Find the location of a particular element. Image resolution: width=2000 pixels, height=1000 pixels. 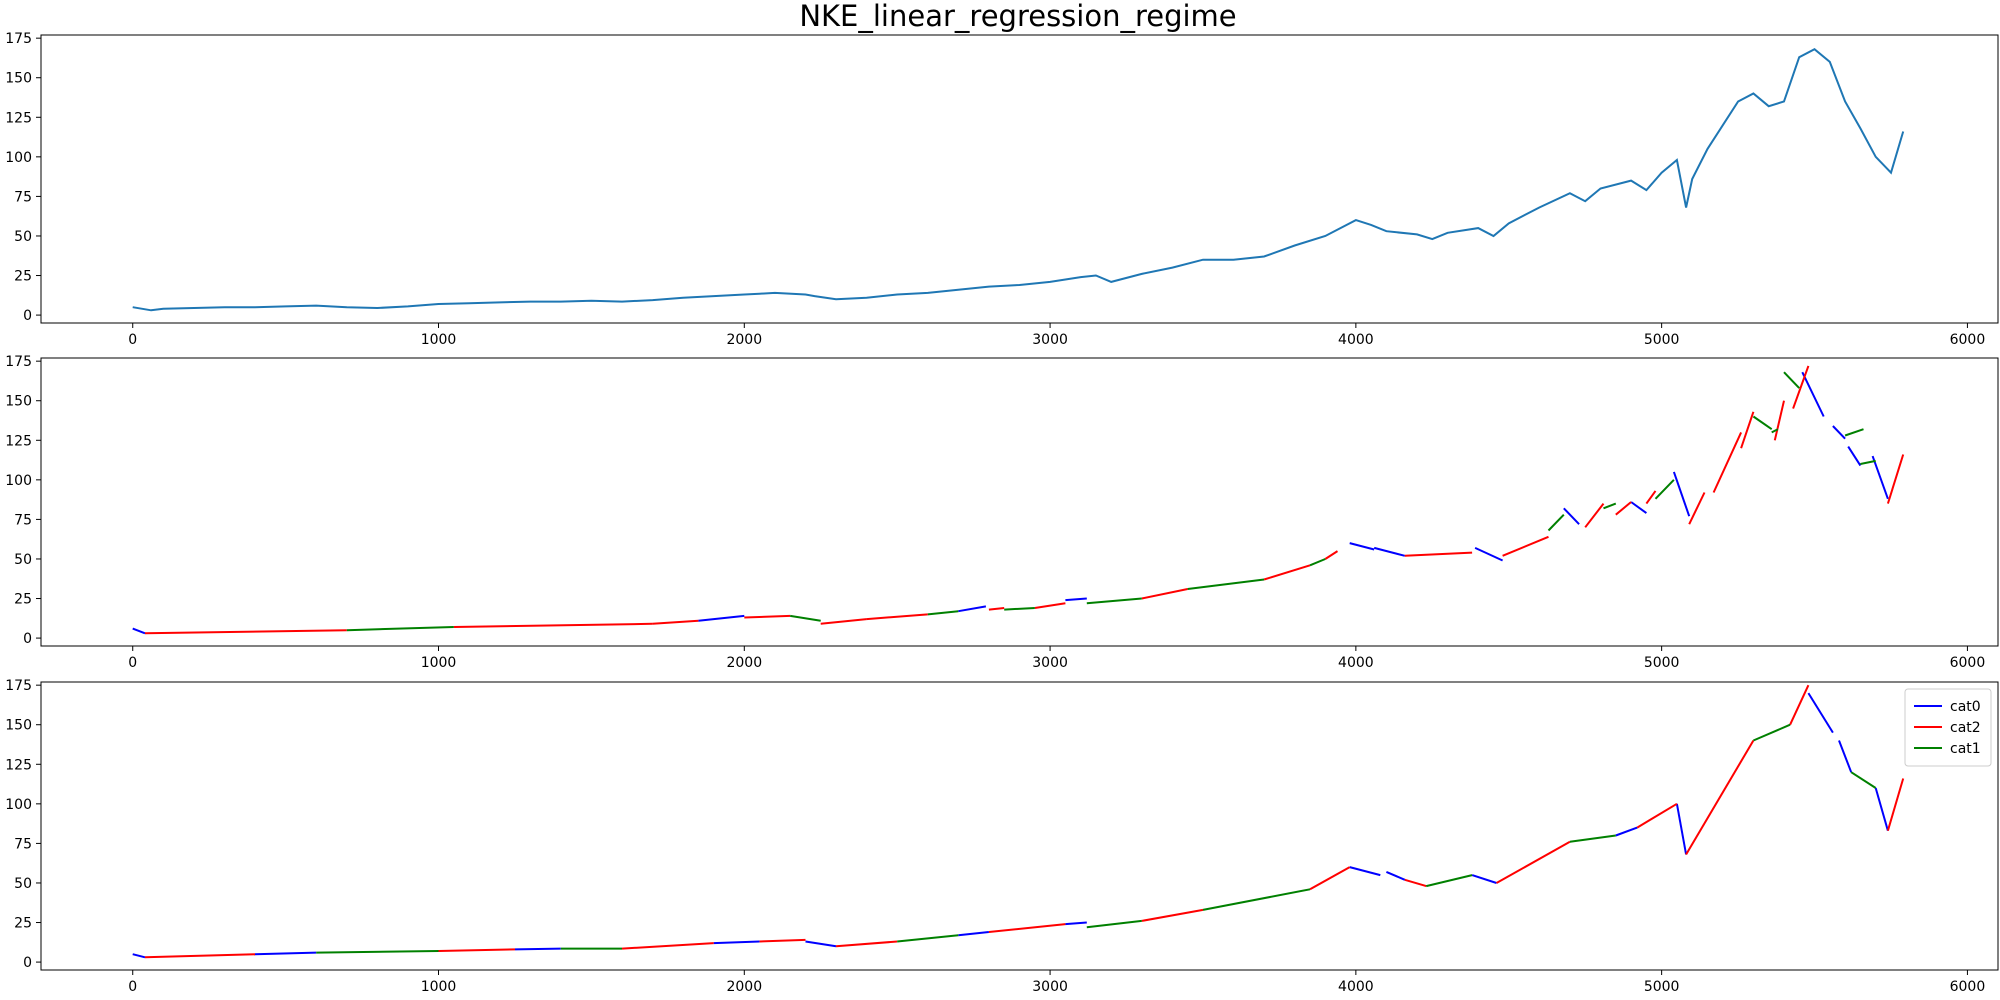

legend-label-cat1: cat1 is located at coordinates (1965, 749).